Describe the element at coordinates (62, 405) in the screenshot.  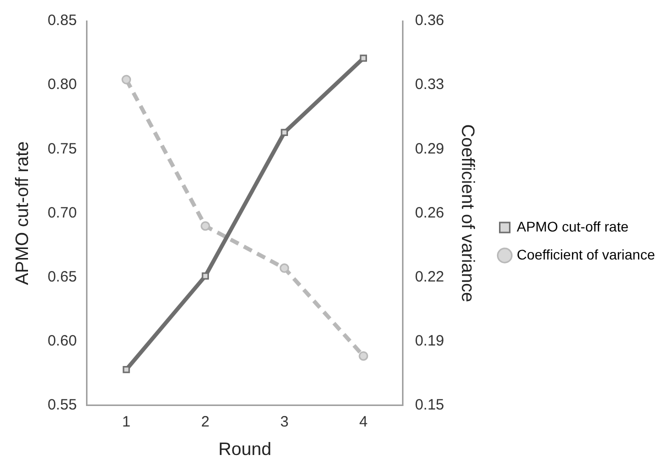
I see `y-tick-label: 0.55` at that location.